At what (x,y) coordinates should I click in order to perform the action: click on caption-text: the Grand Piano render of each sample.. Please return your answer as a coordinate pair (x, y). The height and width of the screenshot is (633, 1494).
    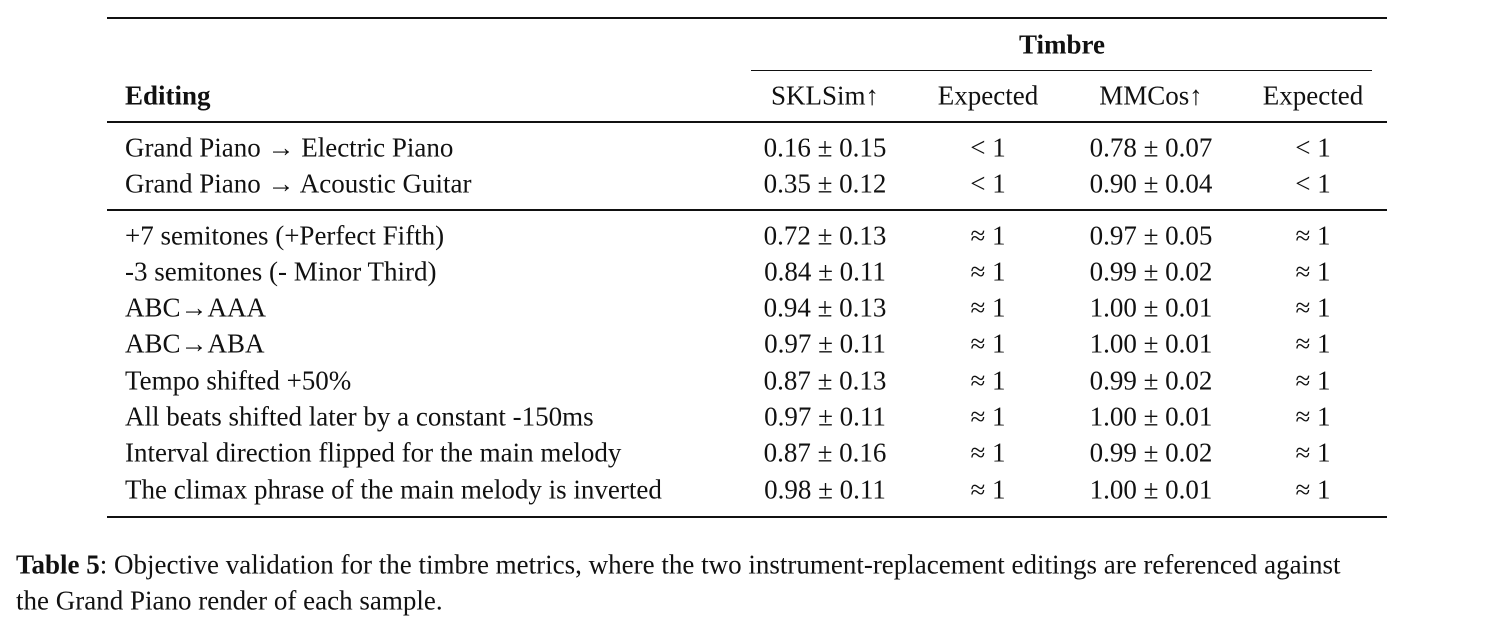
    Looking at the image, I should click on (229, 600).